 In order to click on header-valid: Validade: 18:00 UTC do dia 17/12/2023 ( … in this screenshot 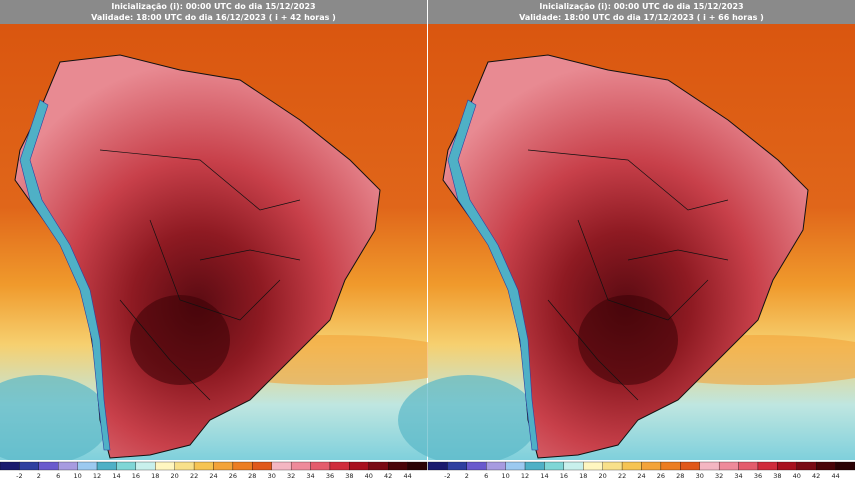, I will do `click(641, 17)`.